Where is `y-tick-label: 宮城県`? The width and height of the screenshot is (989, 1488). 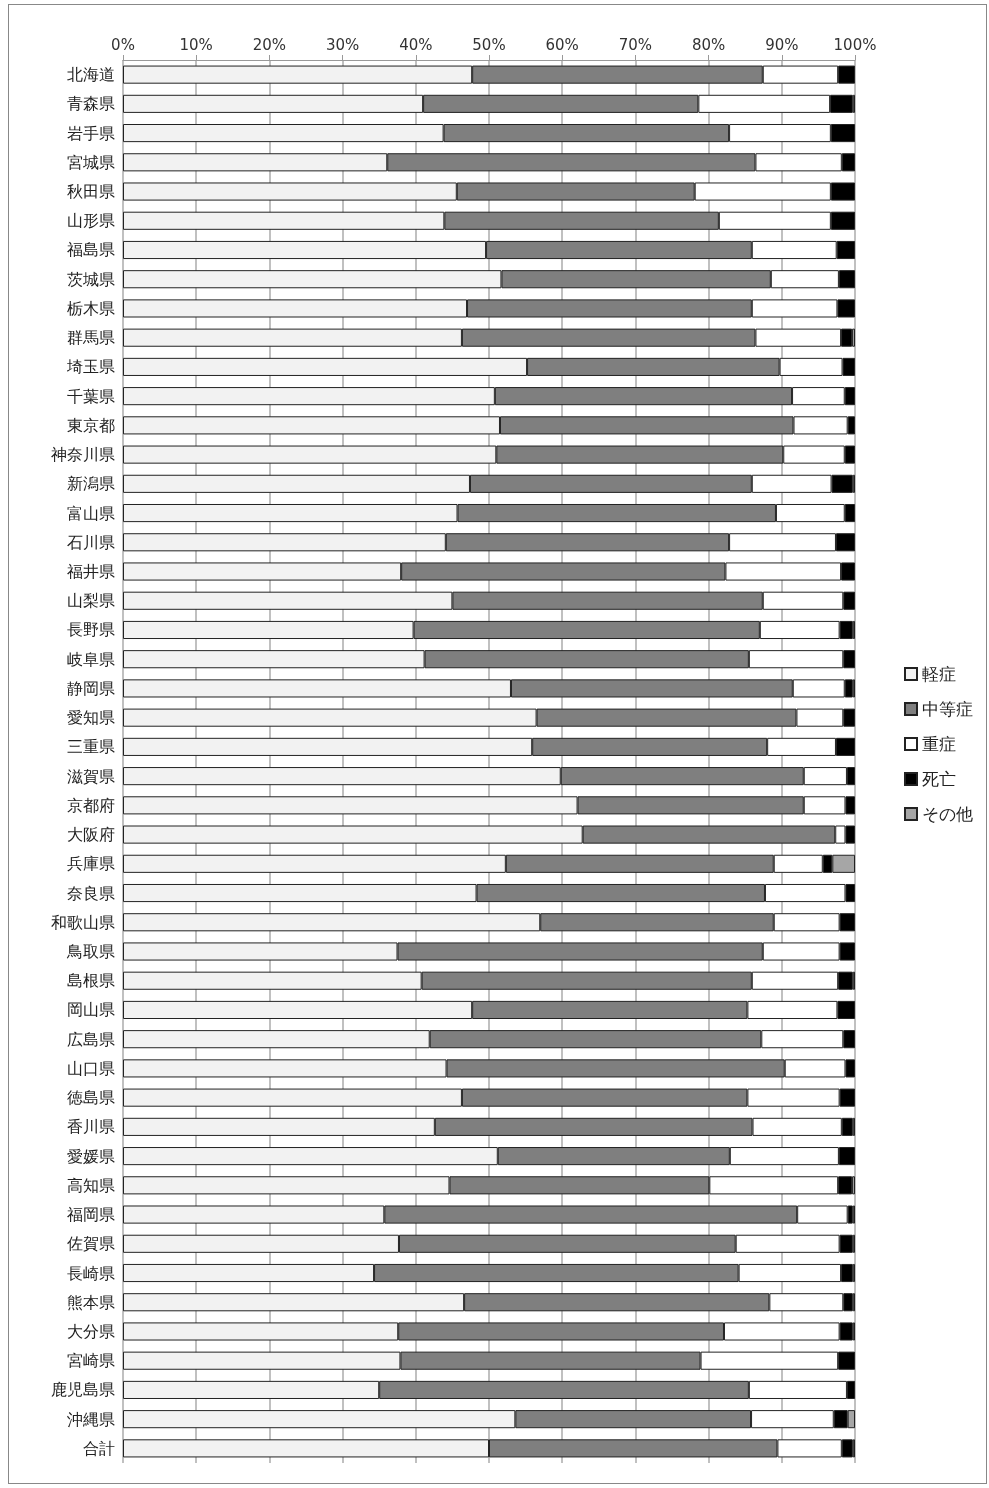
y-tick-label: 宮城県 is located at coordinates (91, 162).